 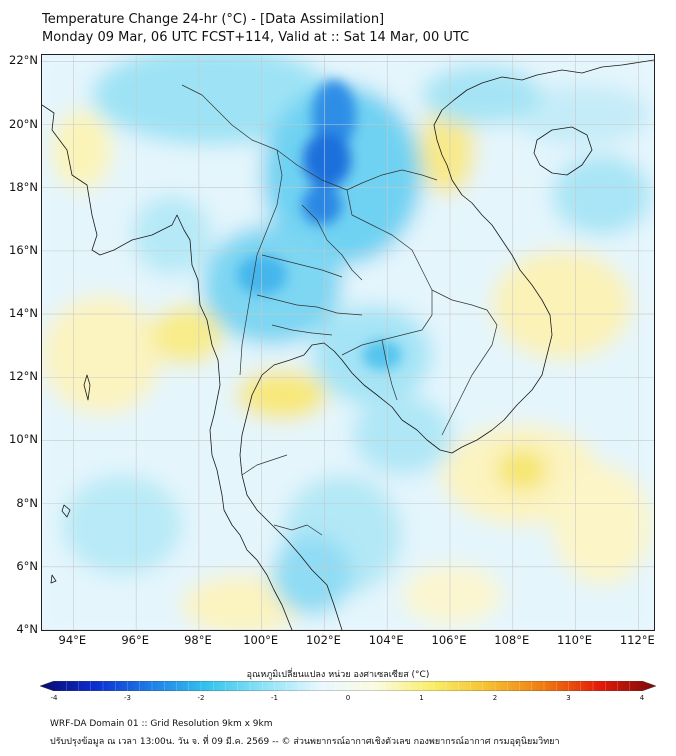 What do you see at coordinates (575, 640) in the screenshot?
I see `longitude-label: 110°E` at bounding box center [575, 640].